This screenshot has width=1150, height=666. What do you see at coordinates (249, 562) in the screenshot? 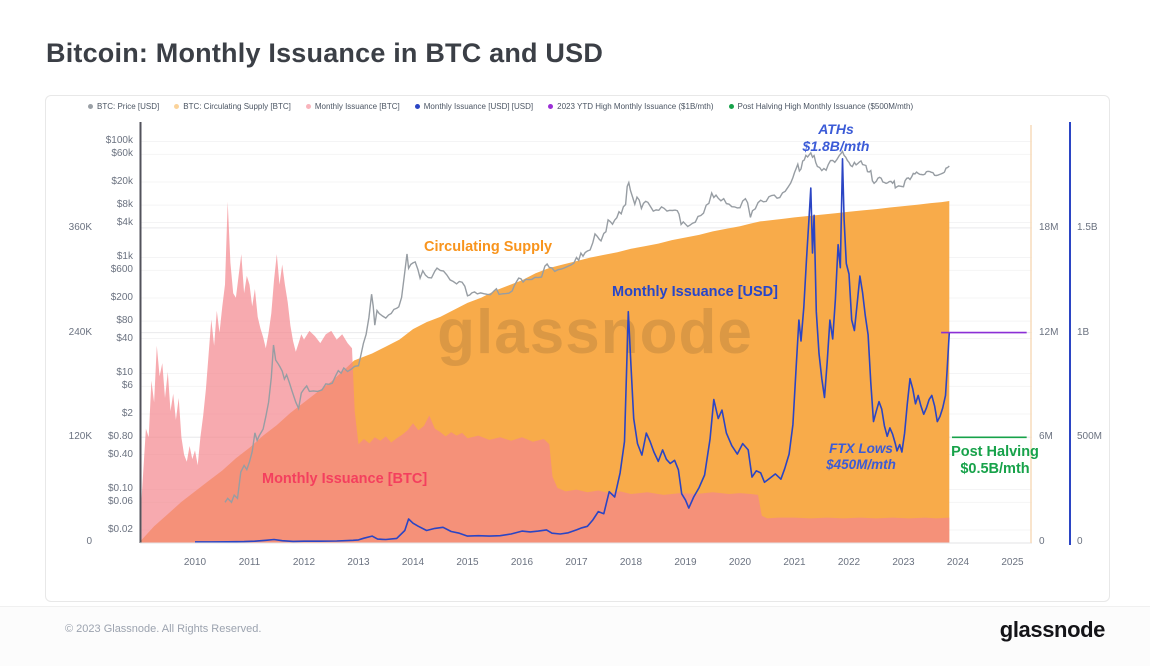
I see `year-tick: 2011` at bounding box center [249, 562].